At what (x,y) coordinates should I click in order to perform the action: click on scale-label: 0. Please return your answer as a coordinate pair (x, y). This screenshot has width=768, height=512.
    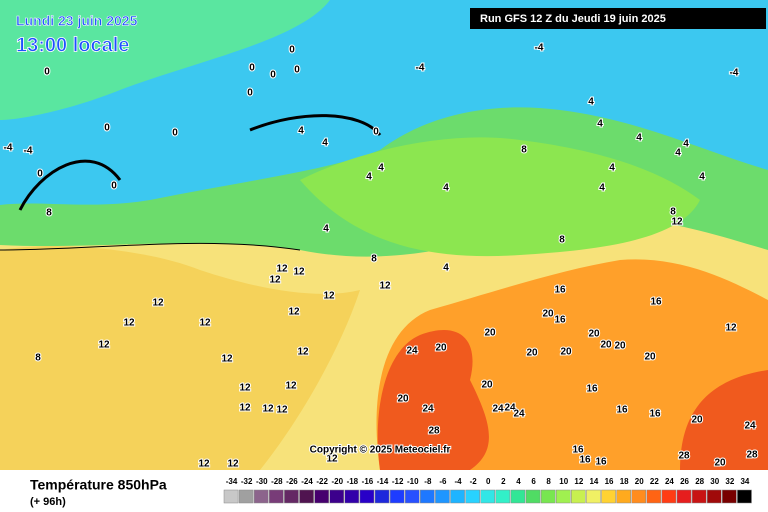
    Looking at the image, I should click on (488, 481).